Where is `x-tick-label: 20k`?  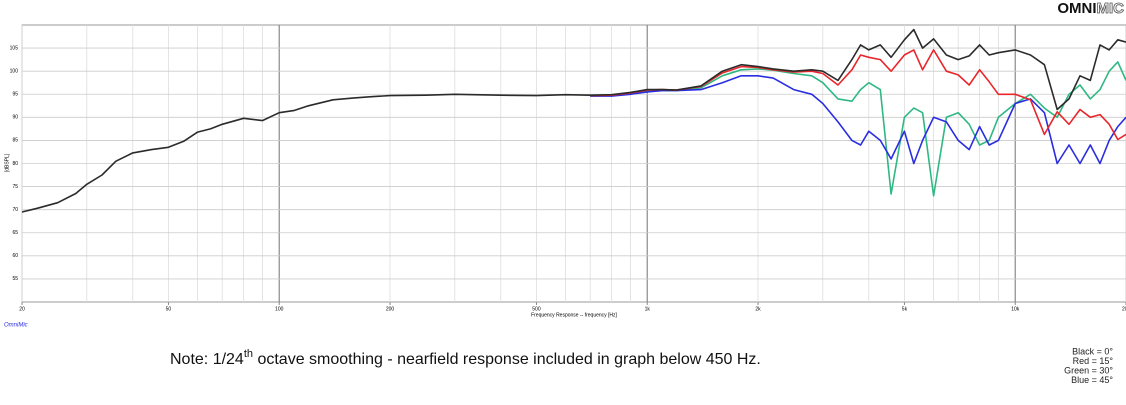 x-tick-label: 20k is located at coordinates (1124, 309).